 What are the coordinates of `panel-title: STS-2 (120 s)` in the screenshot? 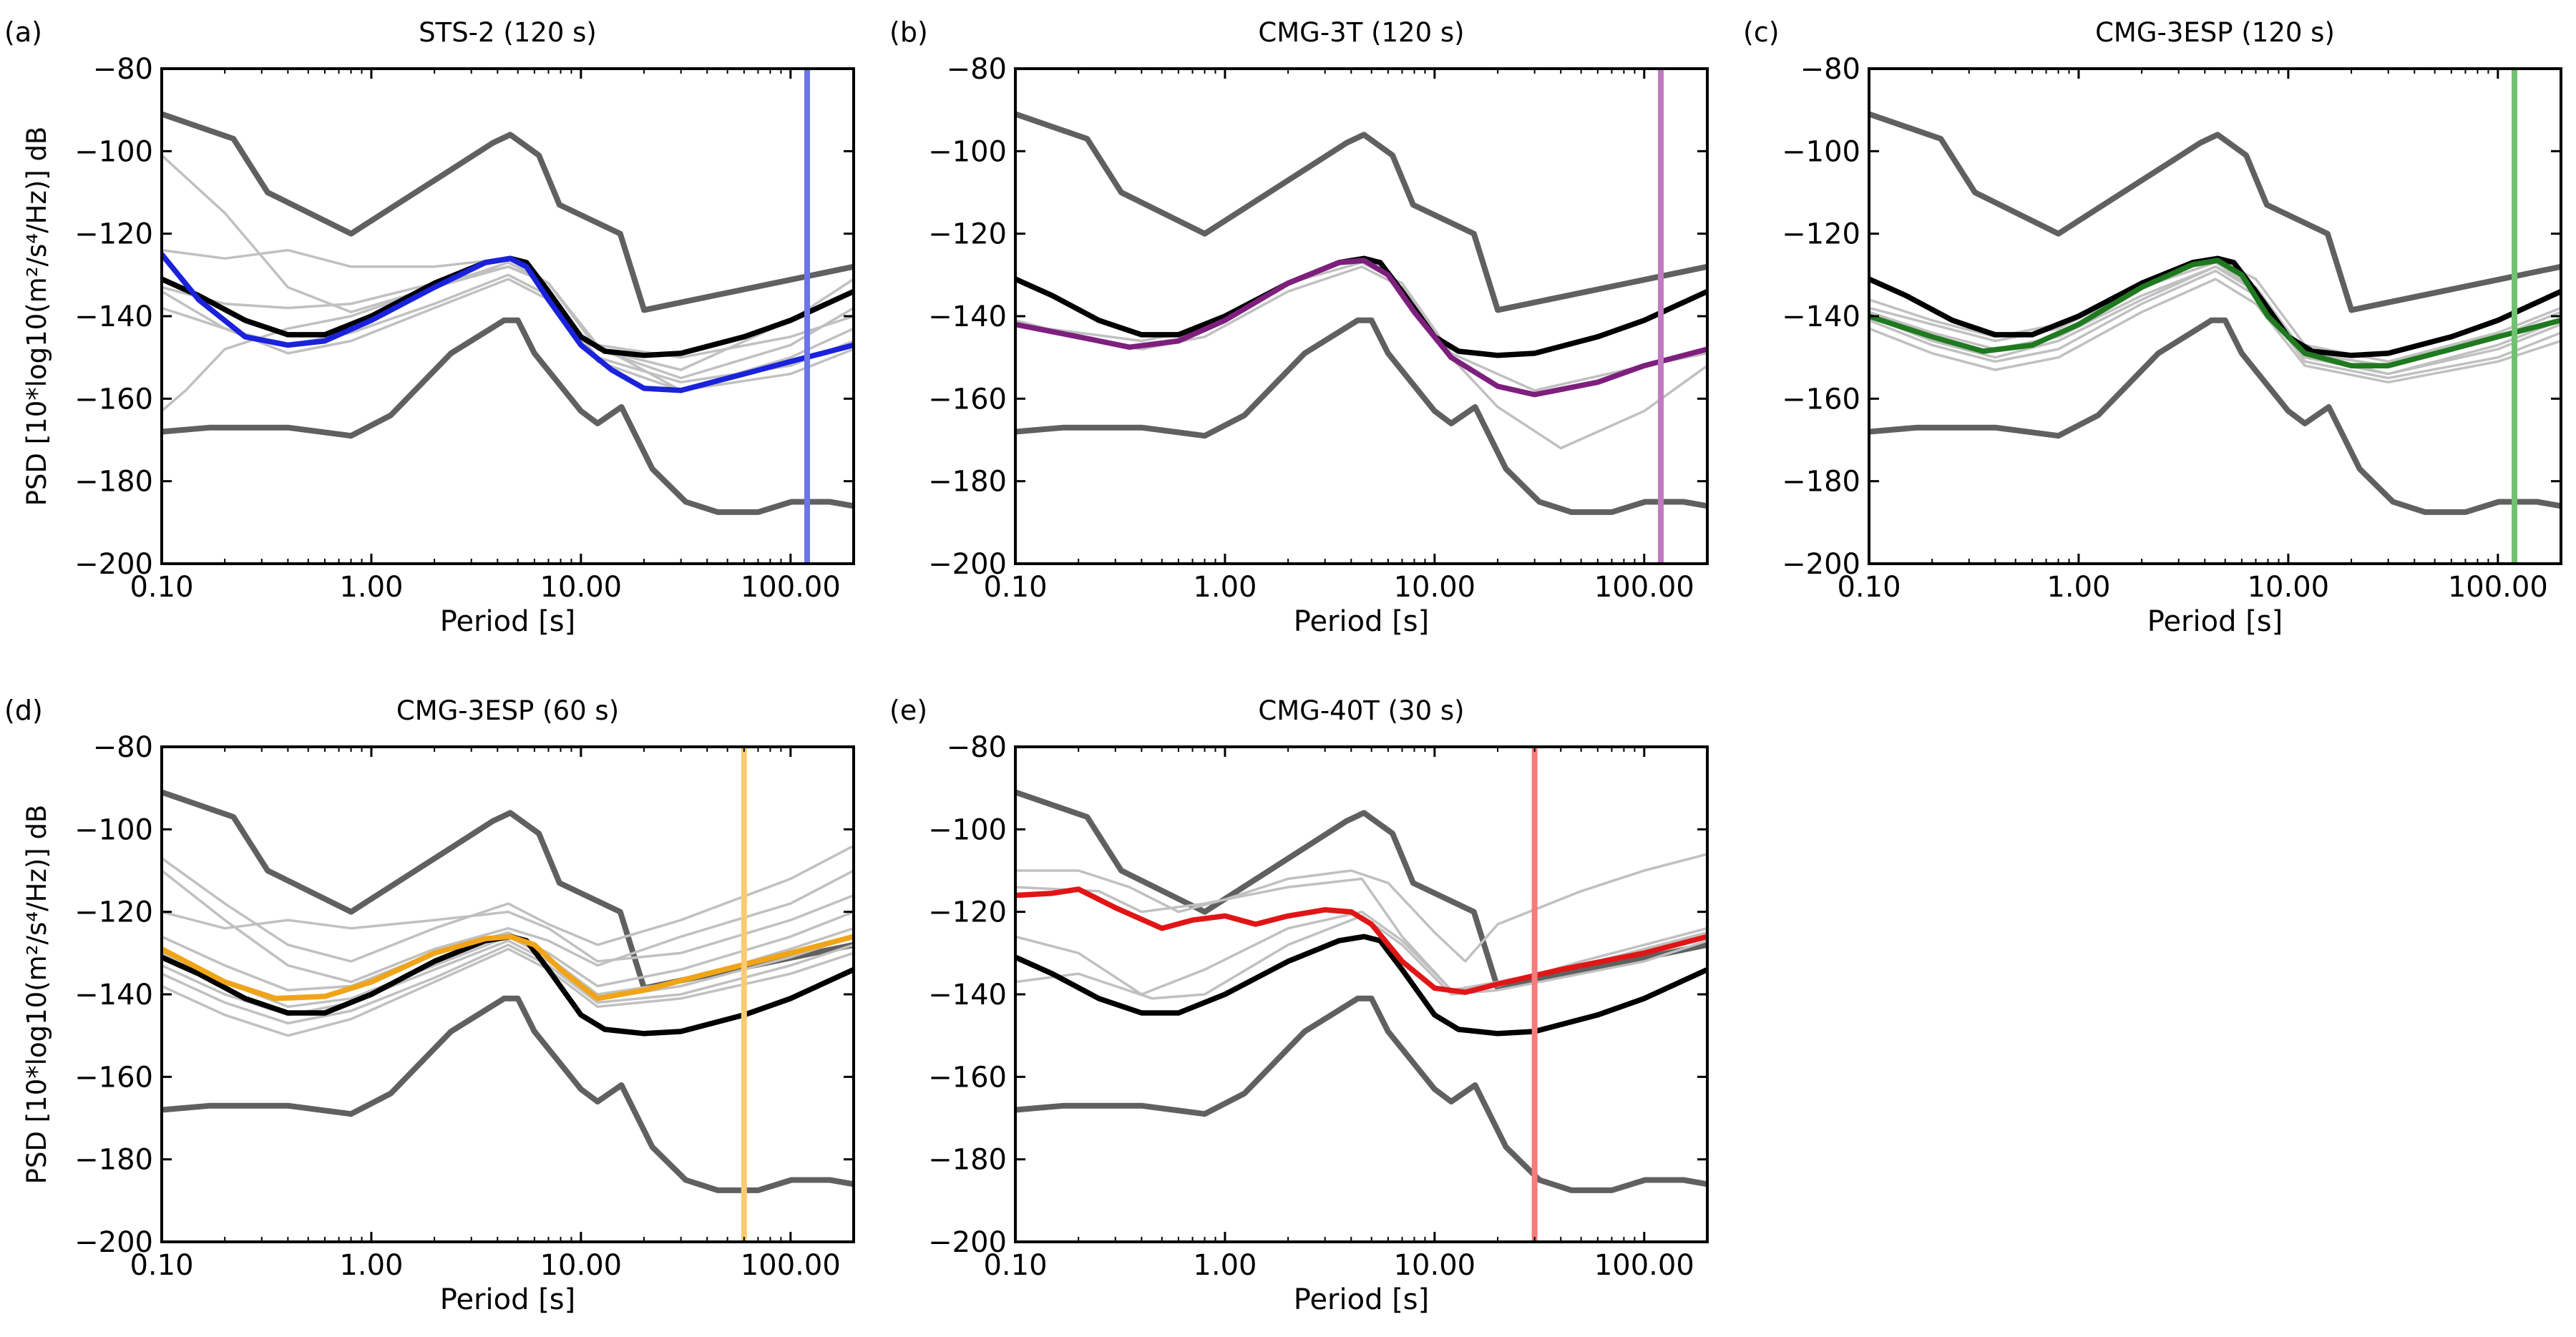 It's located at (508, 32).